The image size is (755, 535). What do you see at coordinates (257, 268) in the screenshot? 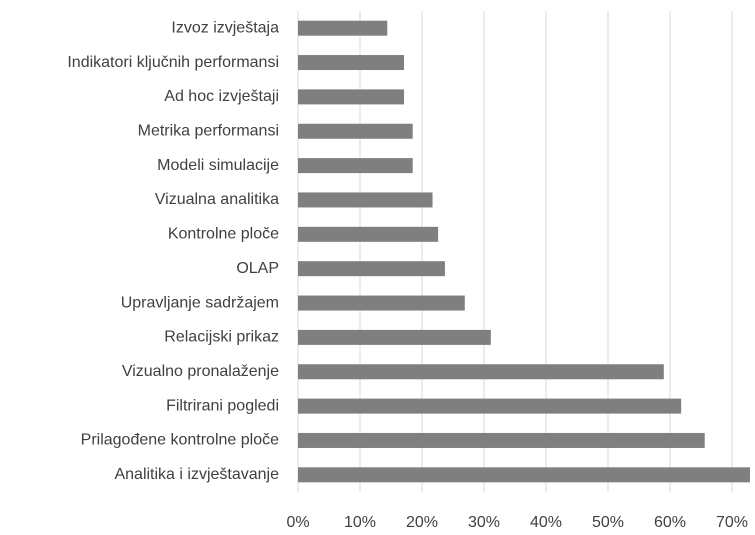
I see `y-tick-label: OLAP` at bounding box center [257, 268].